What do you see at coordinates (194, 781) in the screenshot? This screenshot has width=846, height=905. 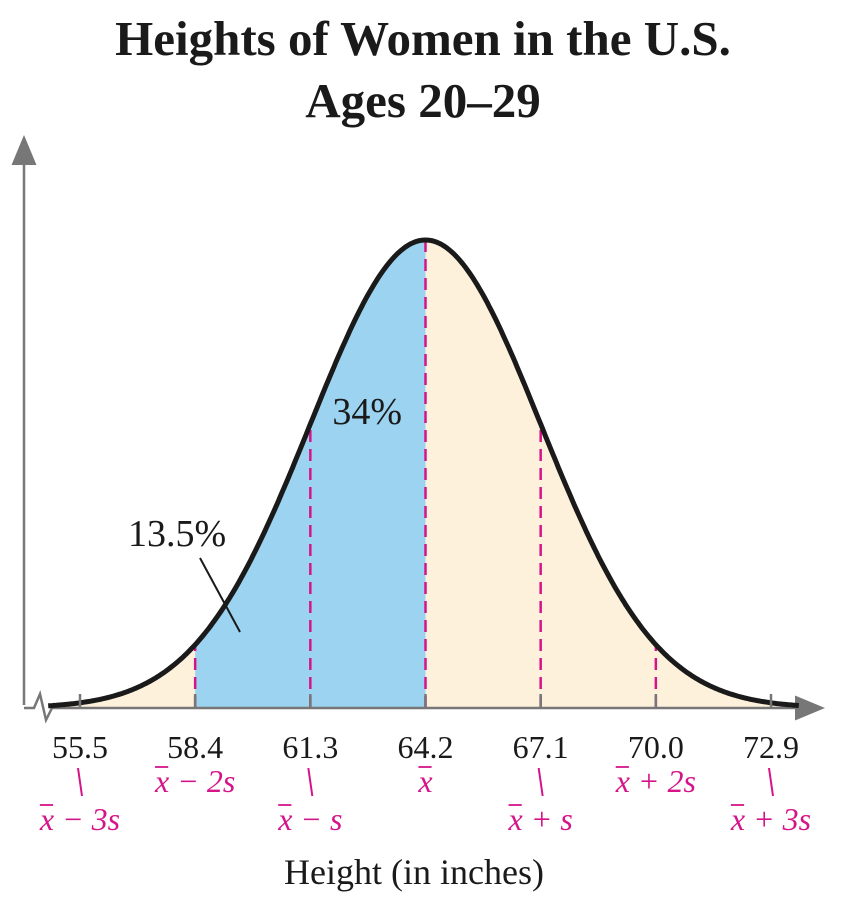 I see `tick-symbol-58.4: x − 2s` at bounding box center [194, 781].